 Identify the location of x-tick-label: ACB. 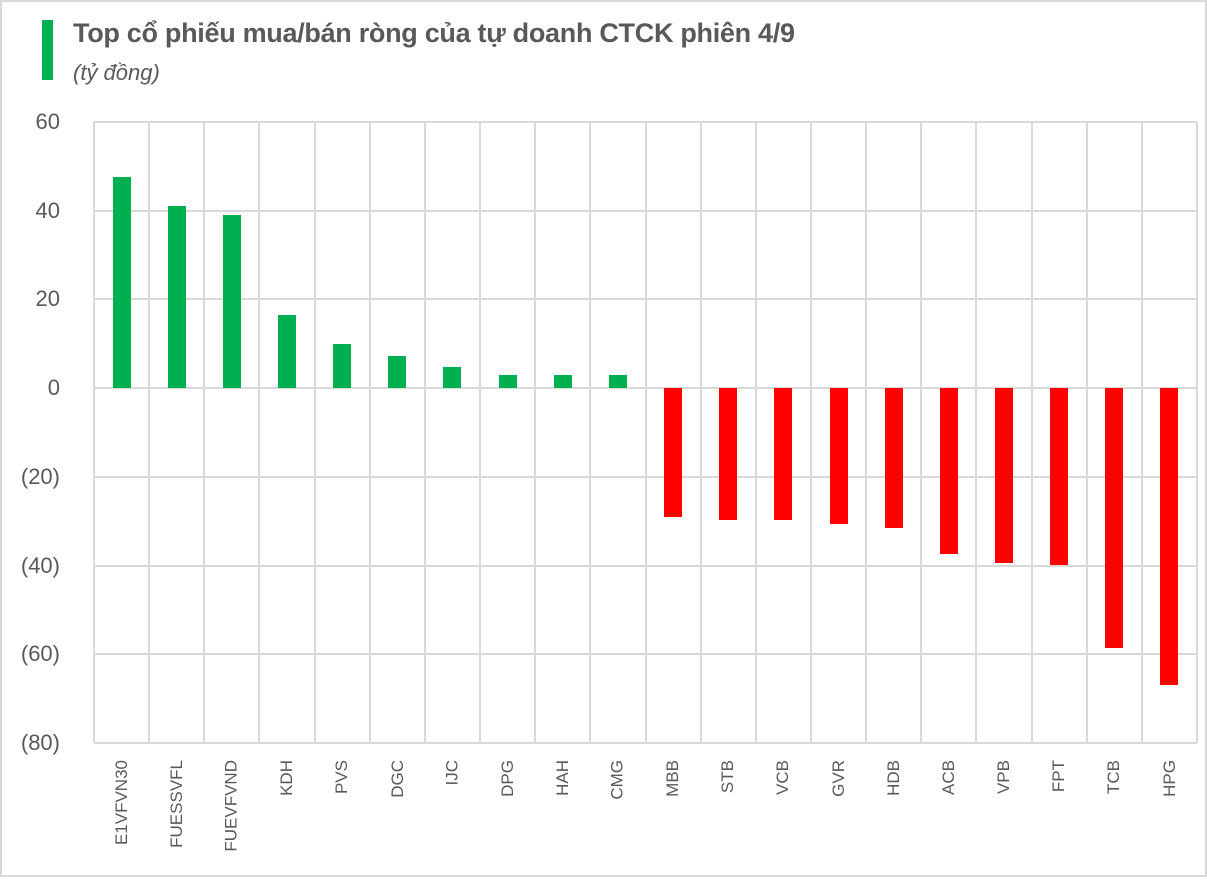
(948, 777).